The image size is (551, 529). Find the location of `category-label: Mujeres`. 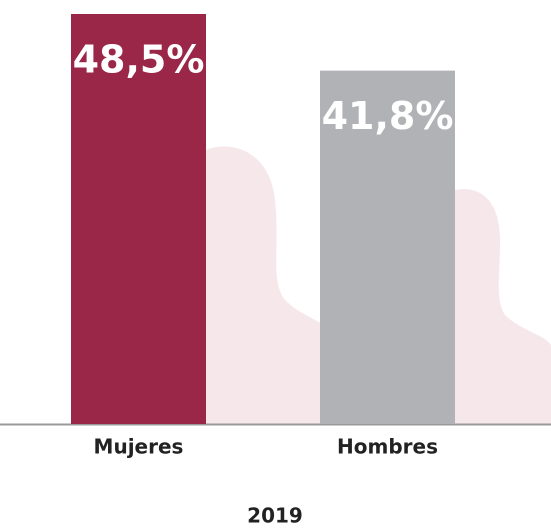

category-label: Mujeres is located at coordinates (139, 447).